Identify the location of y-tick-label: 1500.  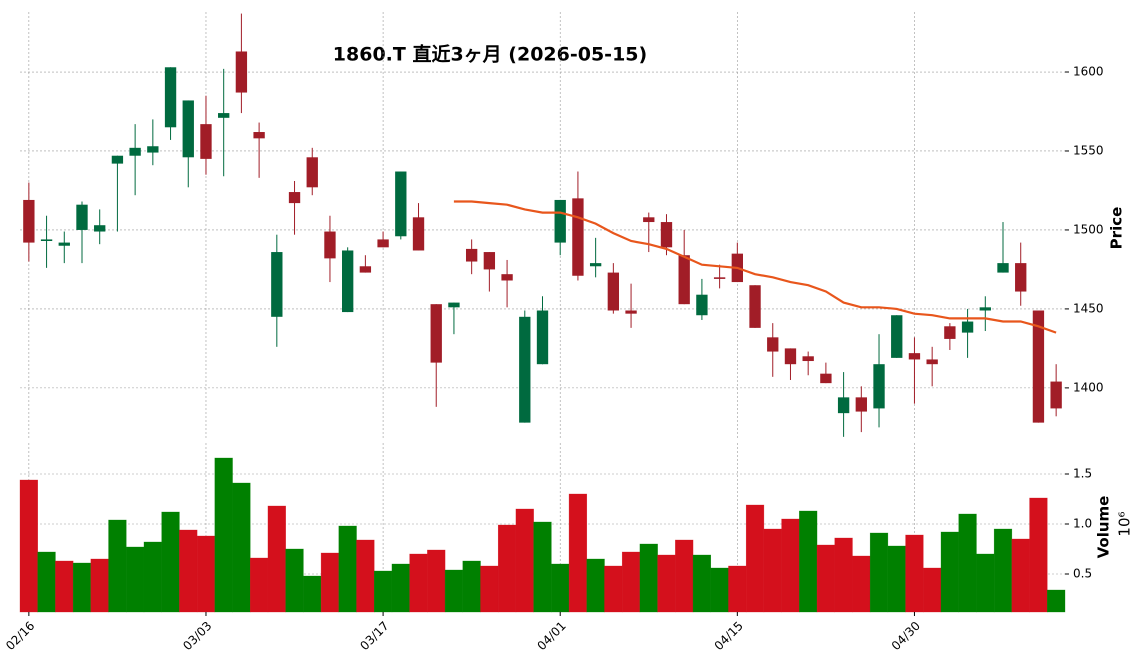
(1088, 229).